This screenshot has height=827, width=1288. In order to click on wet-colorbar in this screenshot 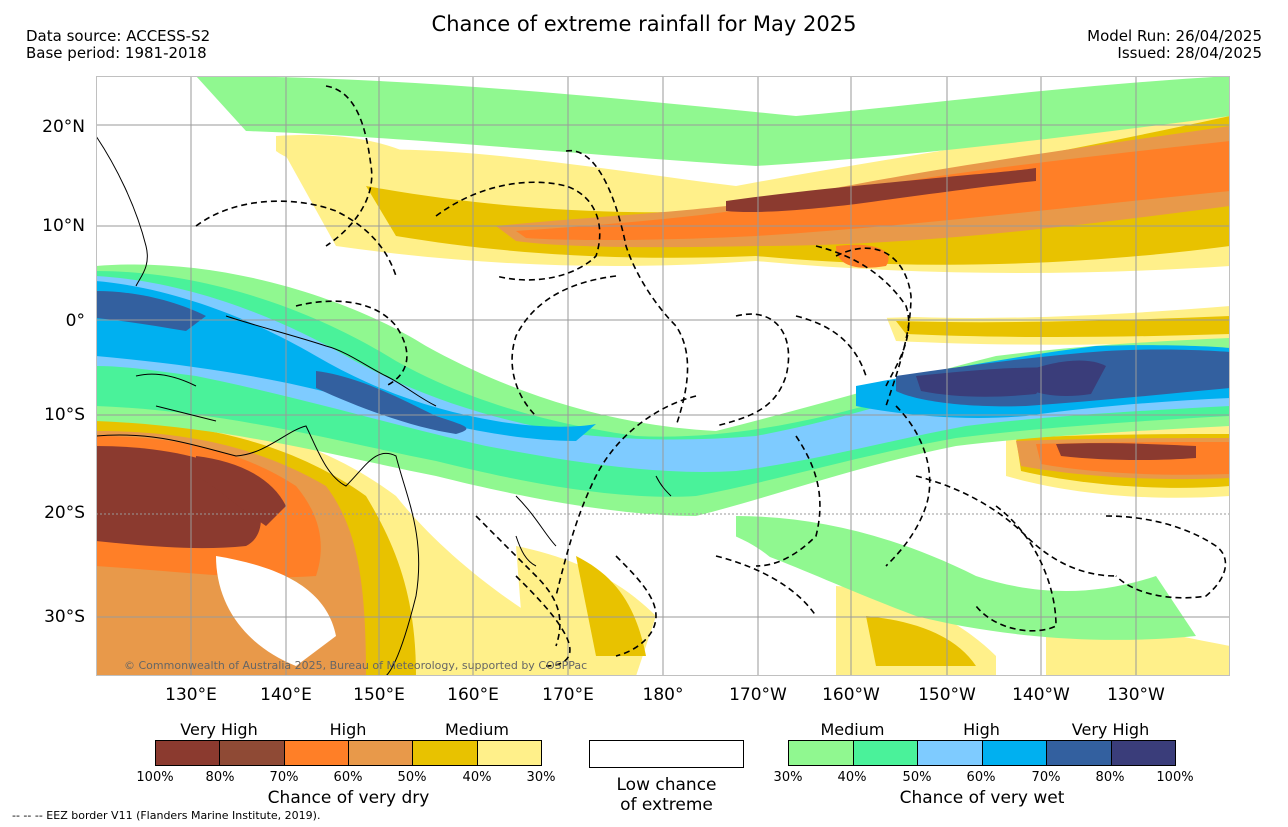, I will do `click(982, 753)`.